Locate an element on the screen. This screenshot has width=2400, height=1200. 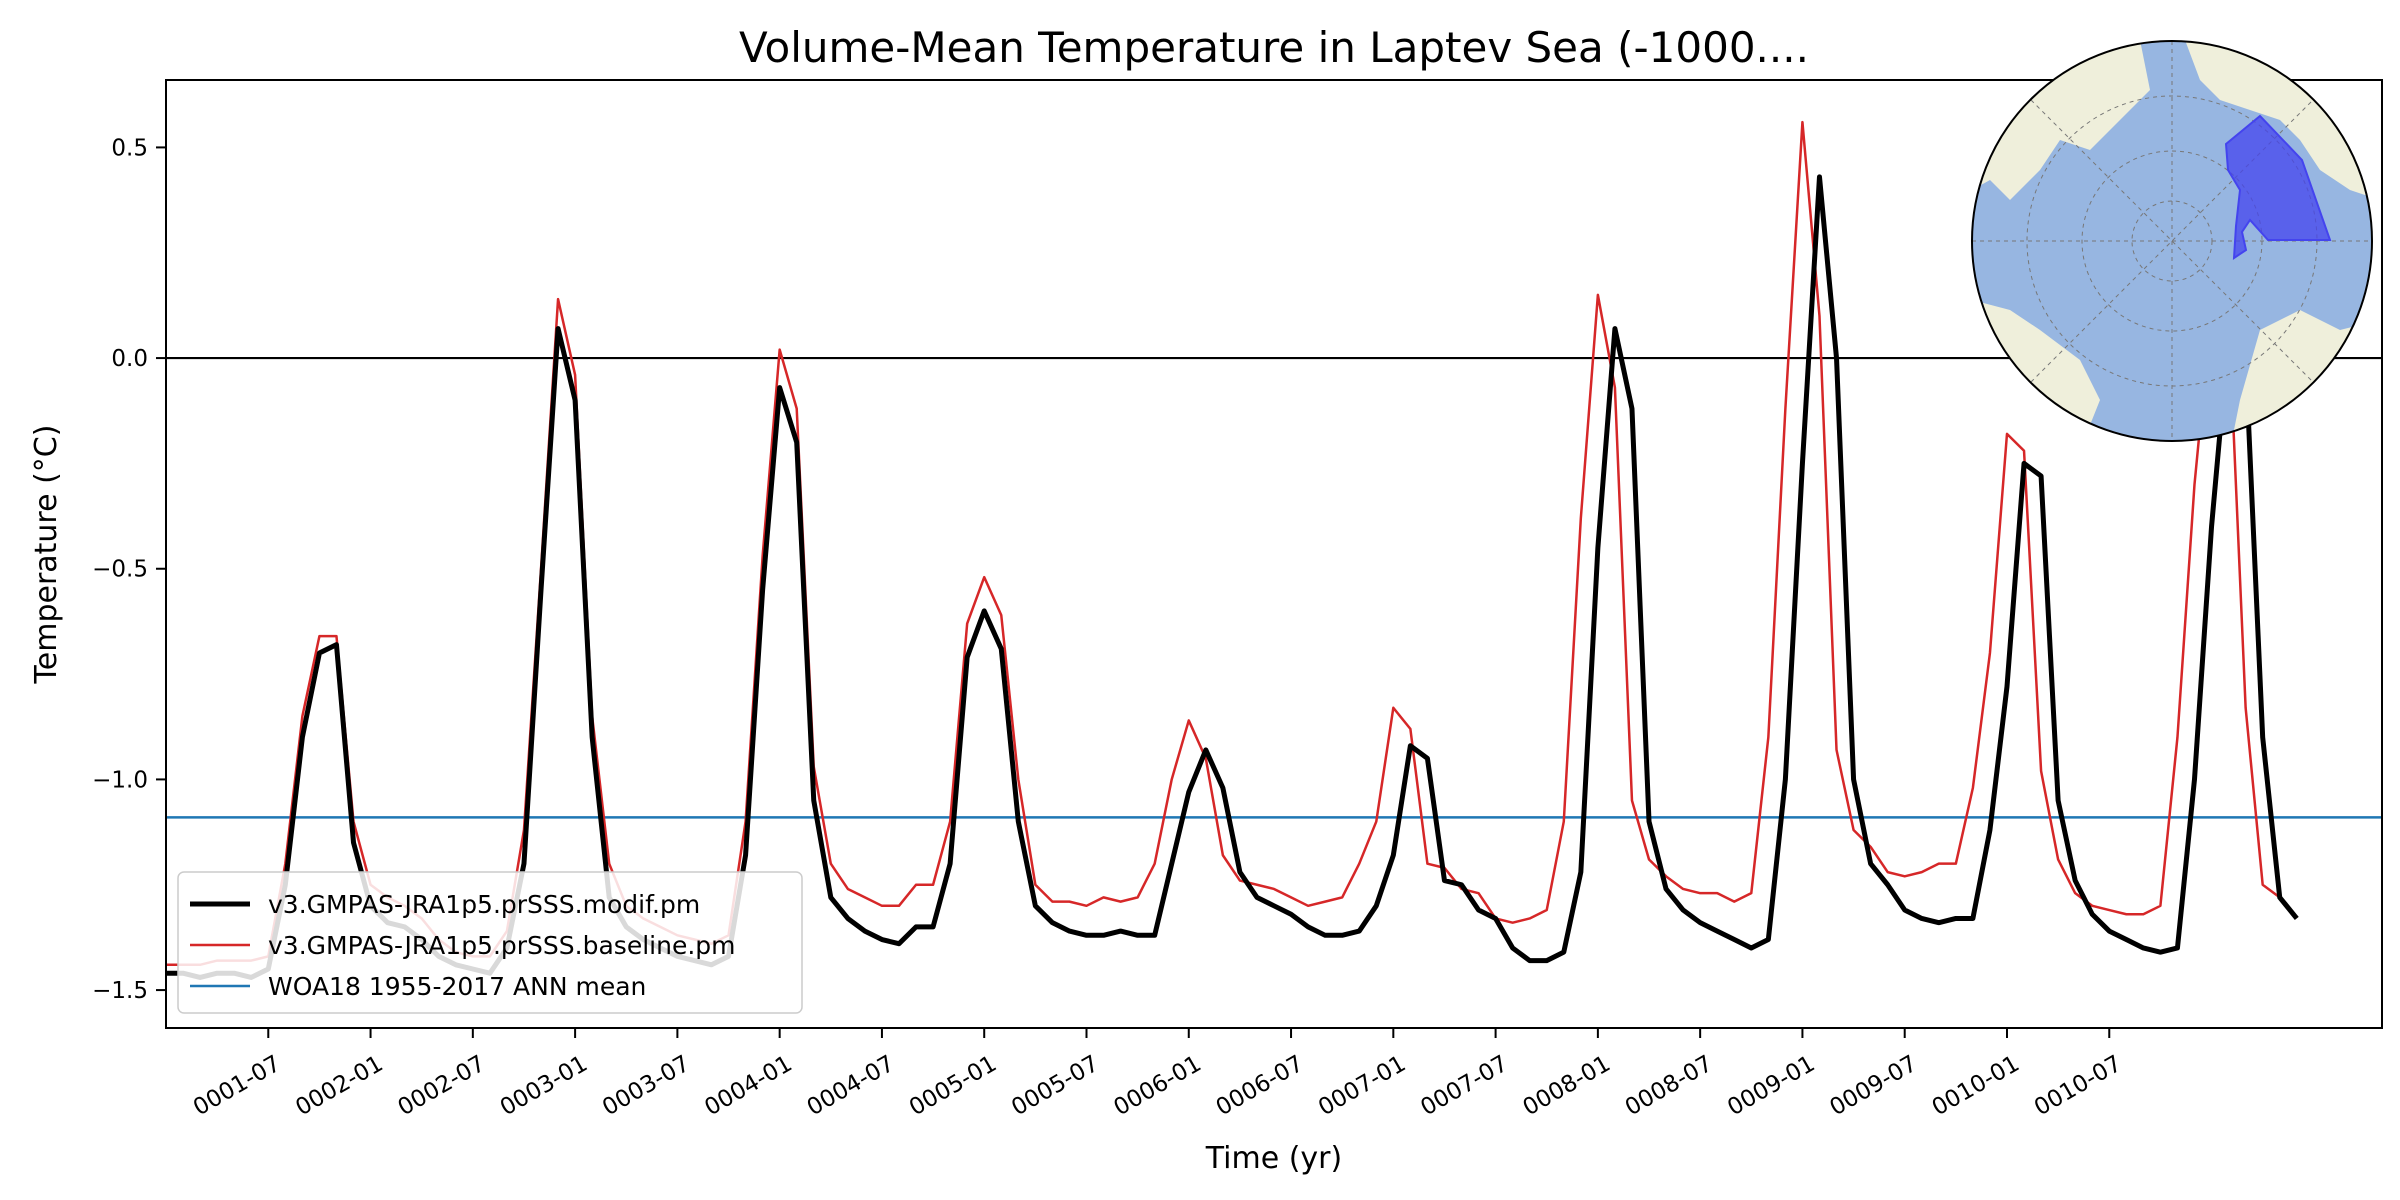
x-tick-label: 0007-01 is located at coordinates (1362, 1086).